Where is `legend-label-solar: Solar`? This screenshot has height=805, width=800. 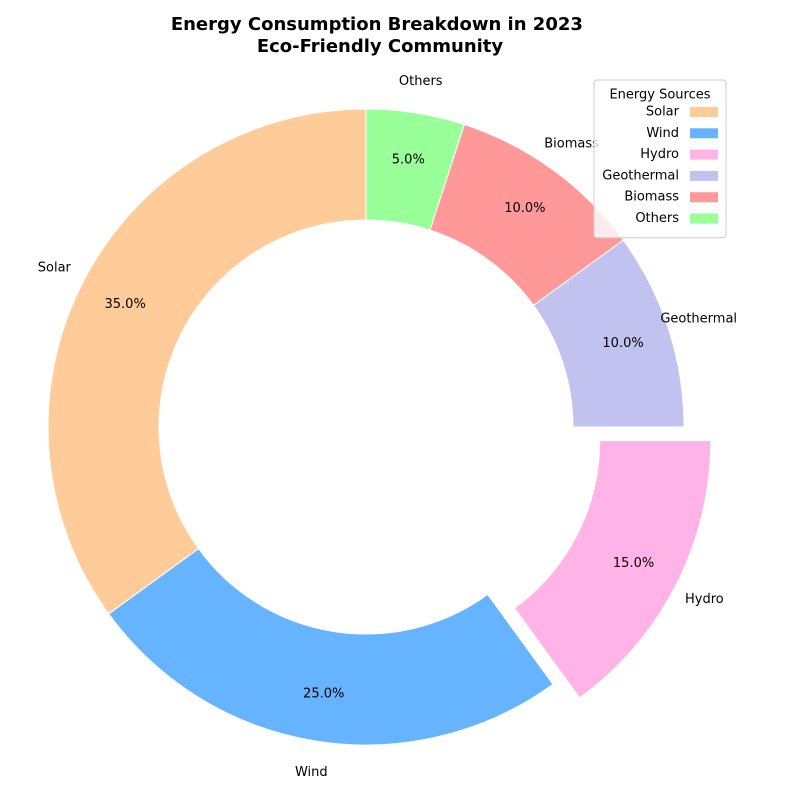
legend-label-solar: Solar is located at coordinates (663, 112).